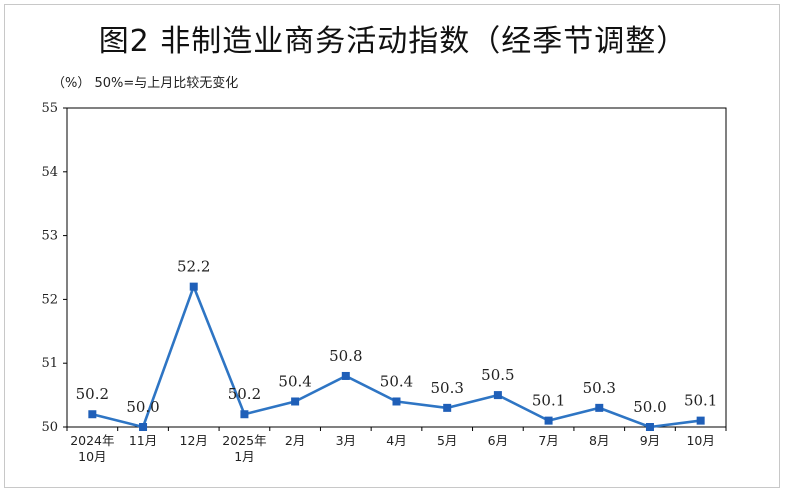 The height and width of the screenshot is (494, 786). Describe the element at coordinates (92, 440) in the screenshot. I see `x-tick-label: 2024年` at that location.